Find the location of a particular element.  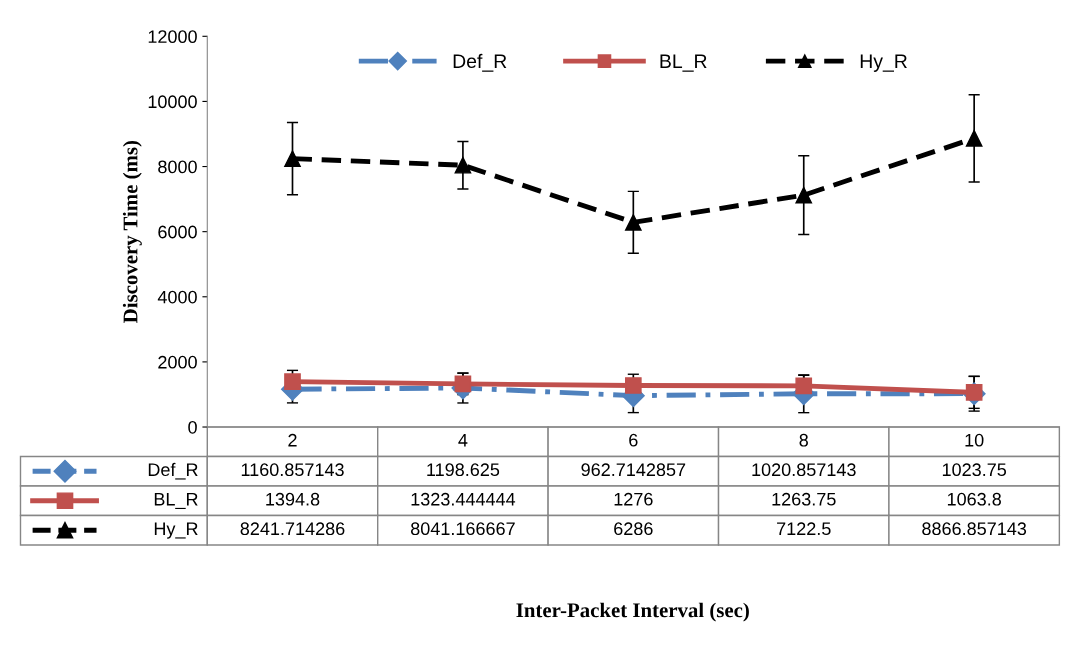

x-tick-label: 10 is located at coordinates (974, 440).